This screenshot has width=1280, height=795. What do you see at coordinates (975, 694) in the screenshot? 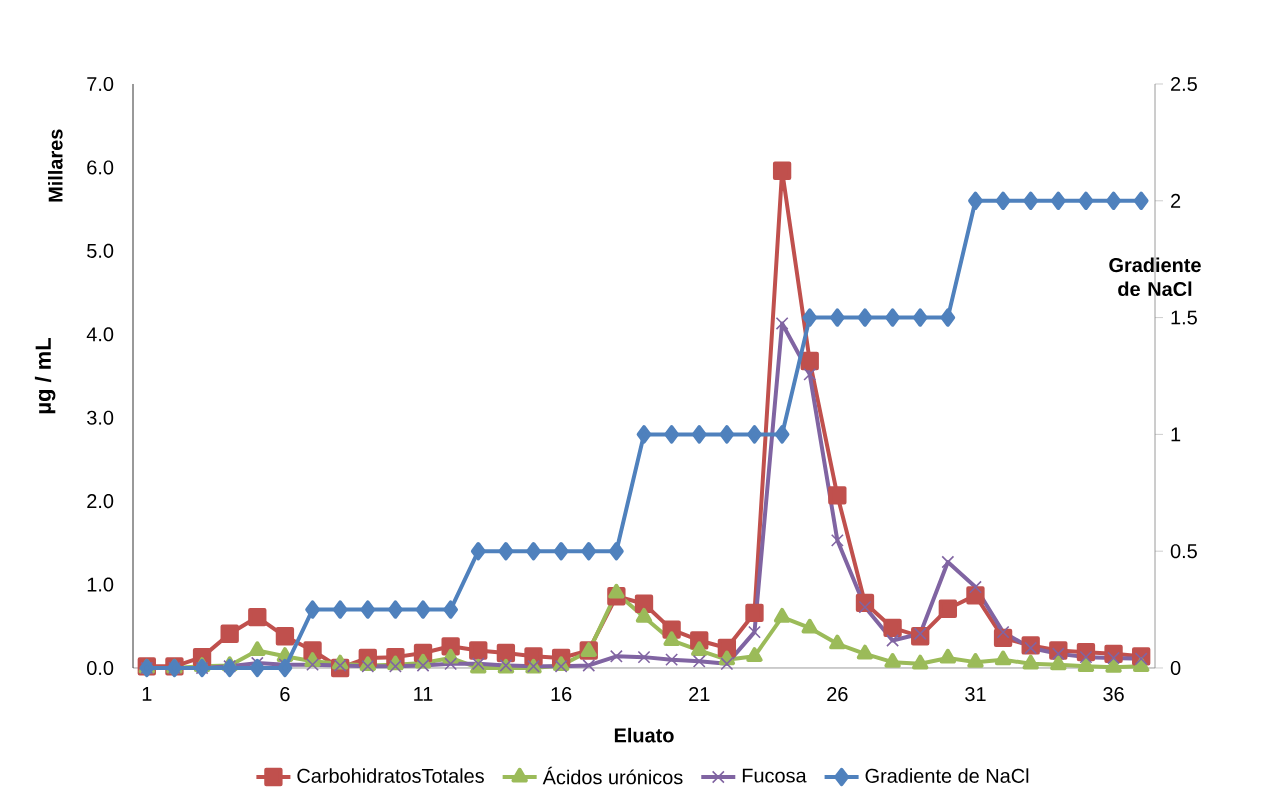
I see `x-tick-label: 31` at bounding box center [975, 694].